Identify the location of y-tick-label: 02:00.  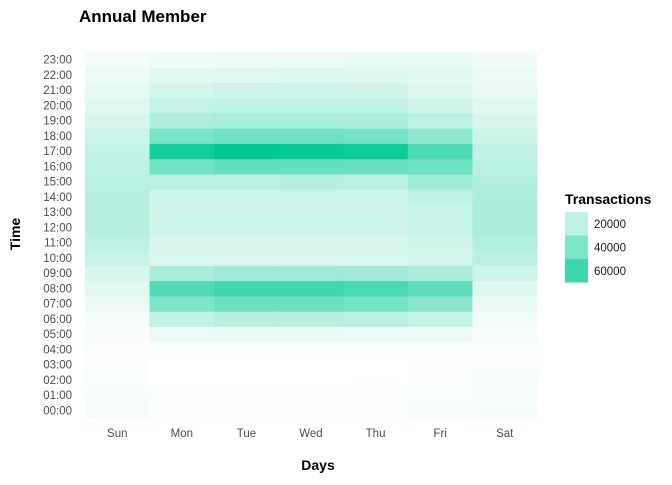
(57, 381).